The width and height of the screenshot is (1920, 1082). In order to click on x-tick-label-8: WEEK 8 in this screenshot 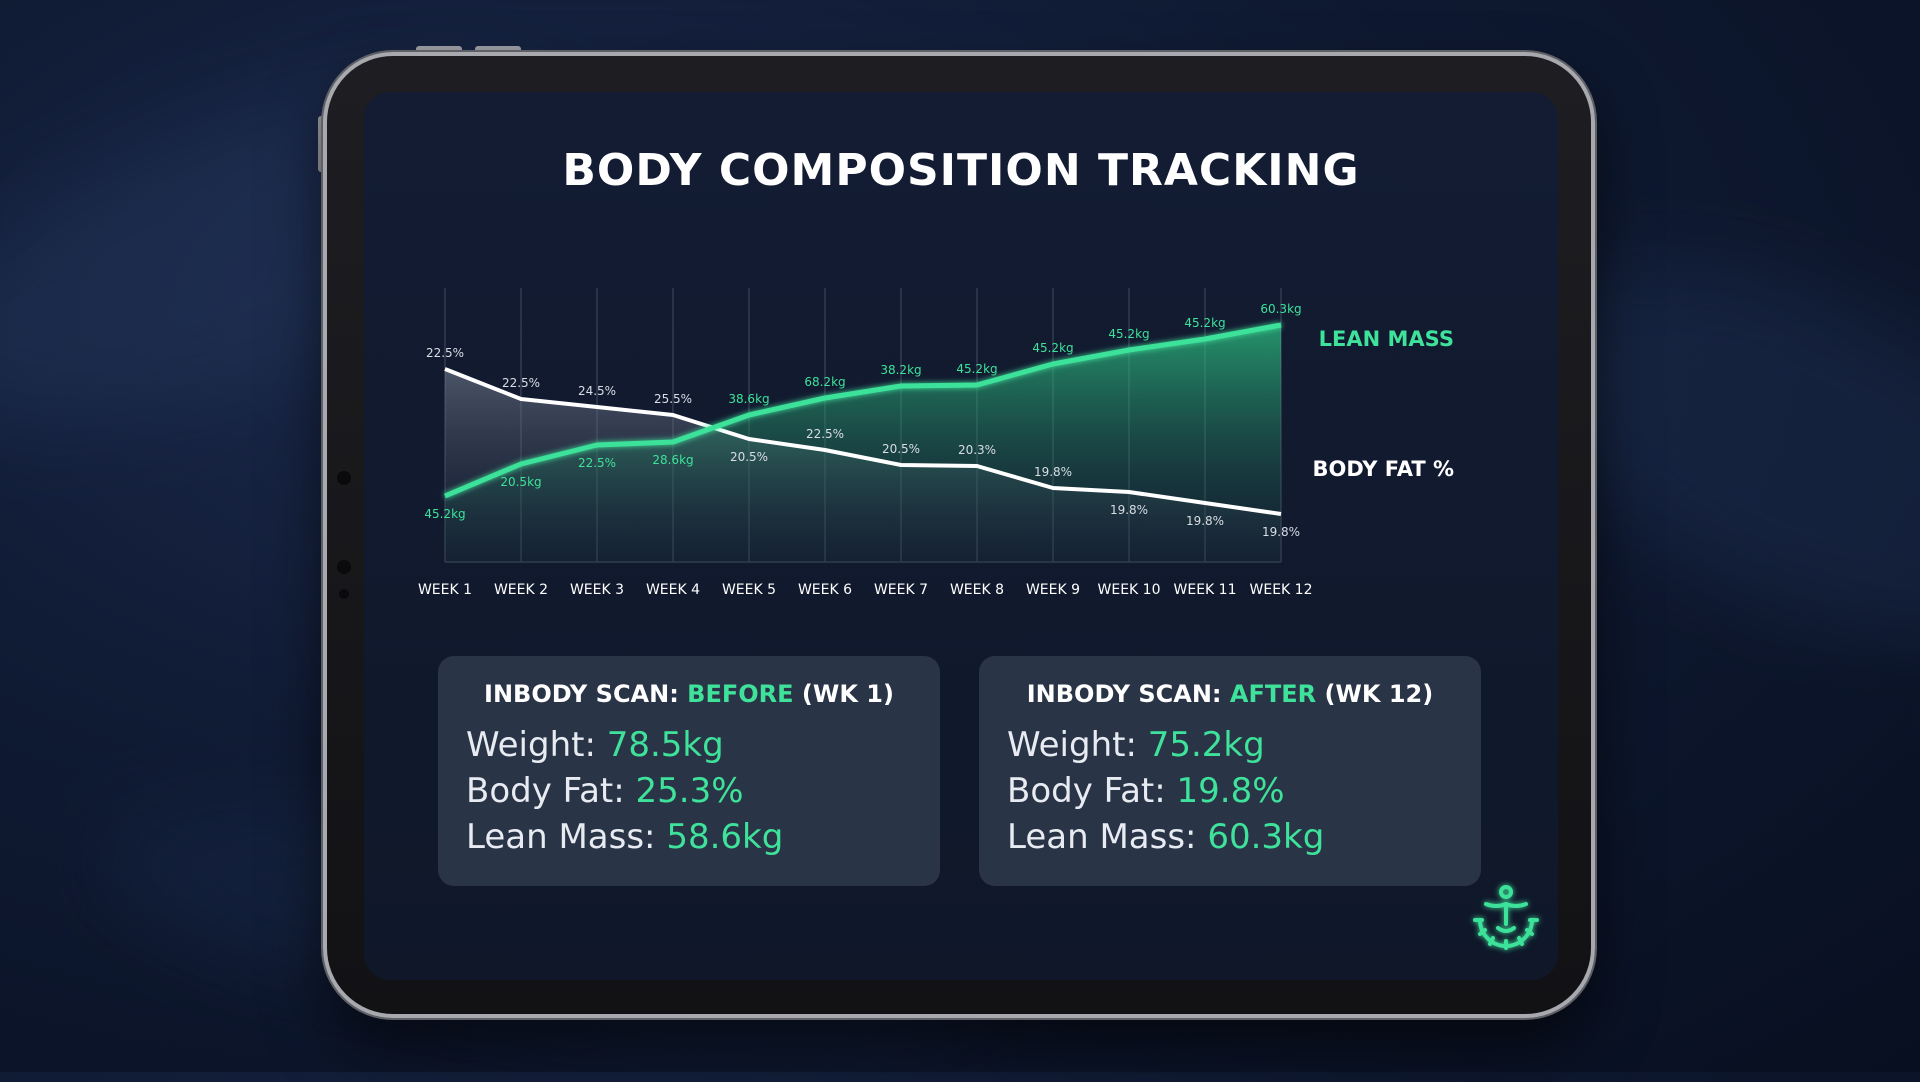, I will do `click(977, 590)`.